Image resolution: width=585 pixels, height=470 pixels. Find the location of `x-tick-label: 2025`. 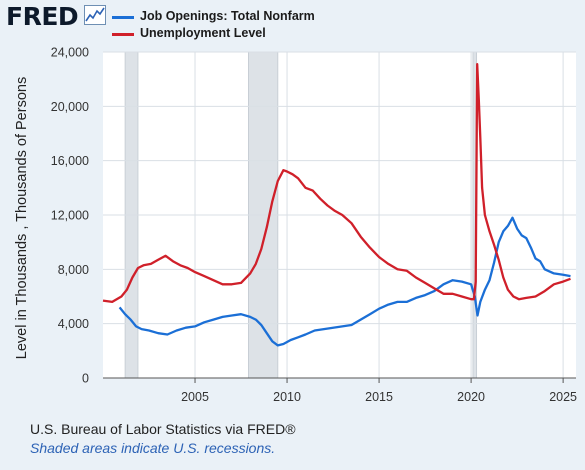

x-tick-label: 2025 is located at coordinates (563, 397).